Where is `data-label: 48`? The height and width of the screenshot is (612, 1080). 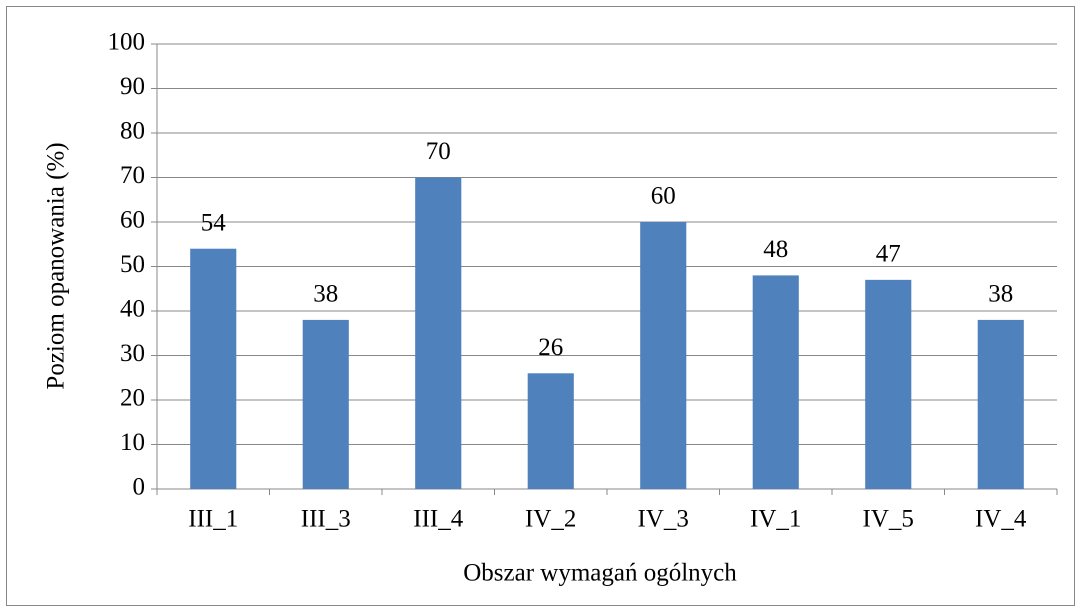 data-label: 48 is located at coordinates (775, 249).